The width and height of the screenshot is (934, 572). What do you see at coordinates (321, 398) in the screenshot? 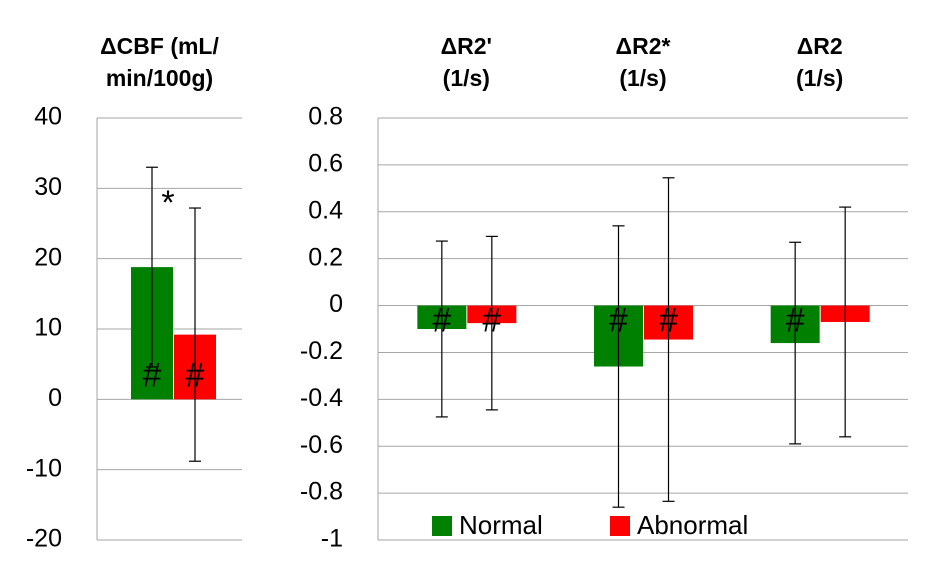
I see `y-tick-label: -0.4` at bounding box center [321, 398].